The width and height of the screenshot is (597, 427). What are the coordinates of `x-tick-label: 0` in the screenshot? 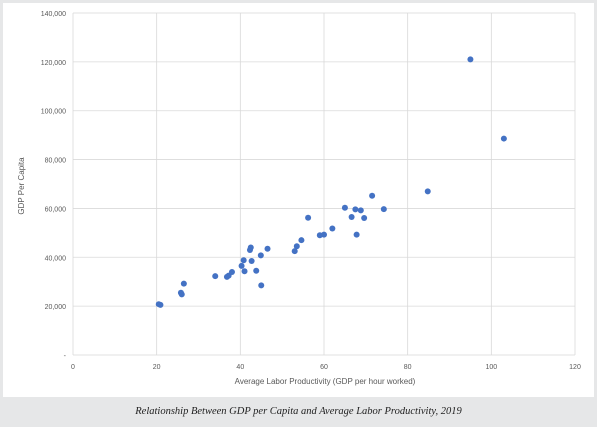 It's located at (73, 367).